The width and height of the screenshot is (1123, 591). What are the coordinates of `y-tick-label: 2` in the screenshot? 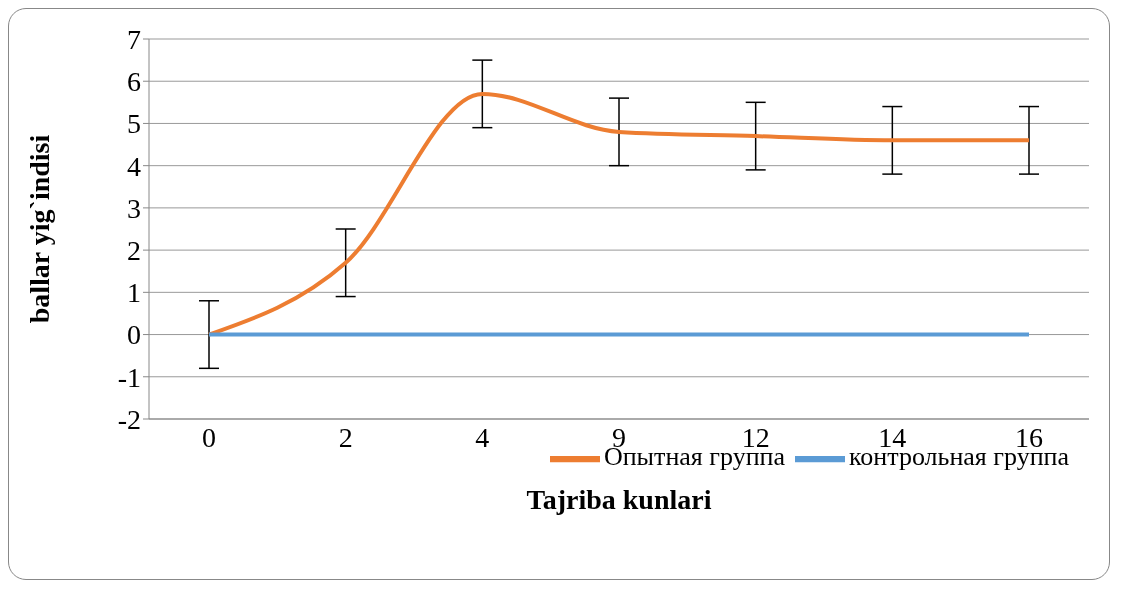 It's located at (134, 251).